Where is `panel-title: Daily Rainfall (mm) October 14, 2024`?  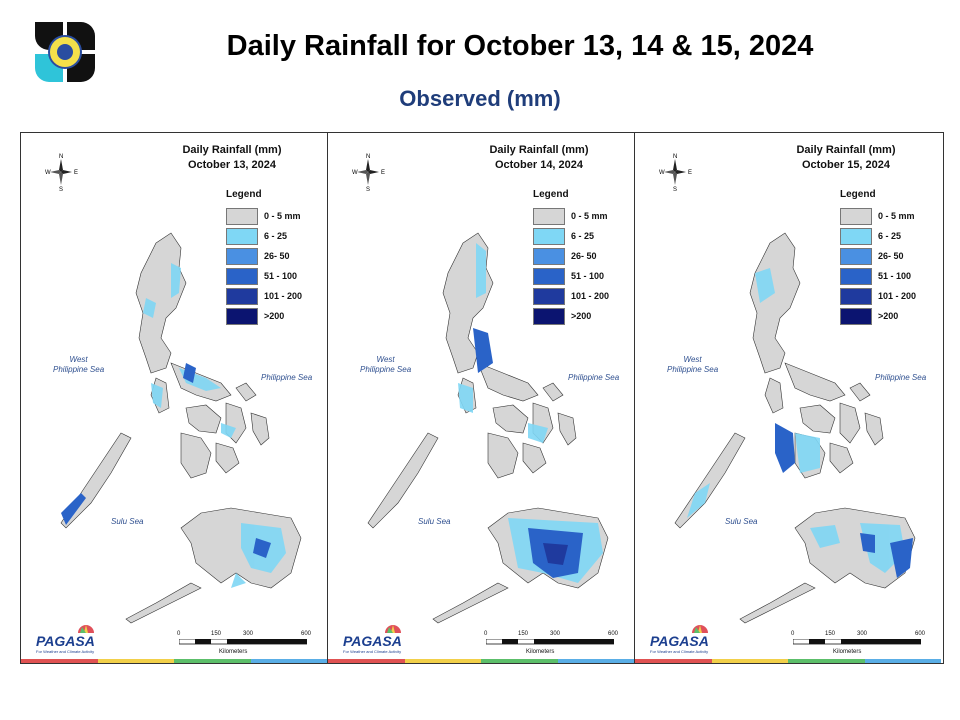 panel-title: Daily Rainfall (mm) October 14, 2024 is located at coordinates (539, 157).